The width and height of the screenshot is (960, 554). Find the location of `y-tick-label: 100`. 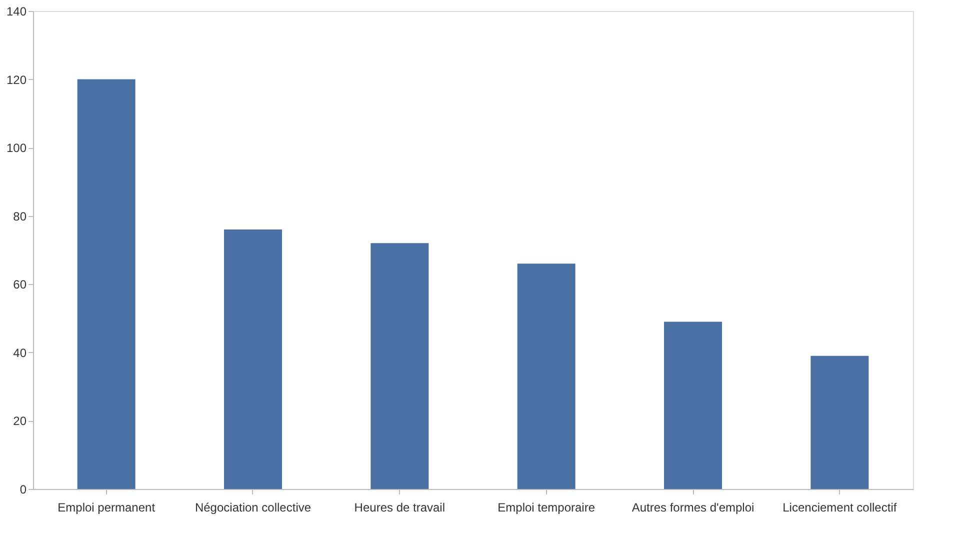

y-tick-label: 100 is located at coordinates (16, 148).